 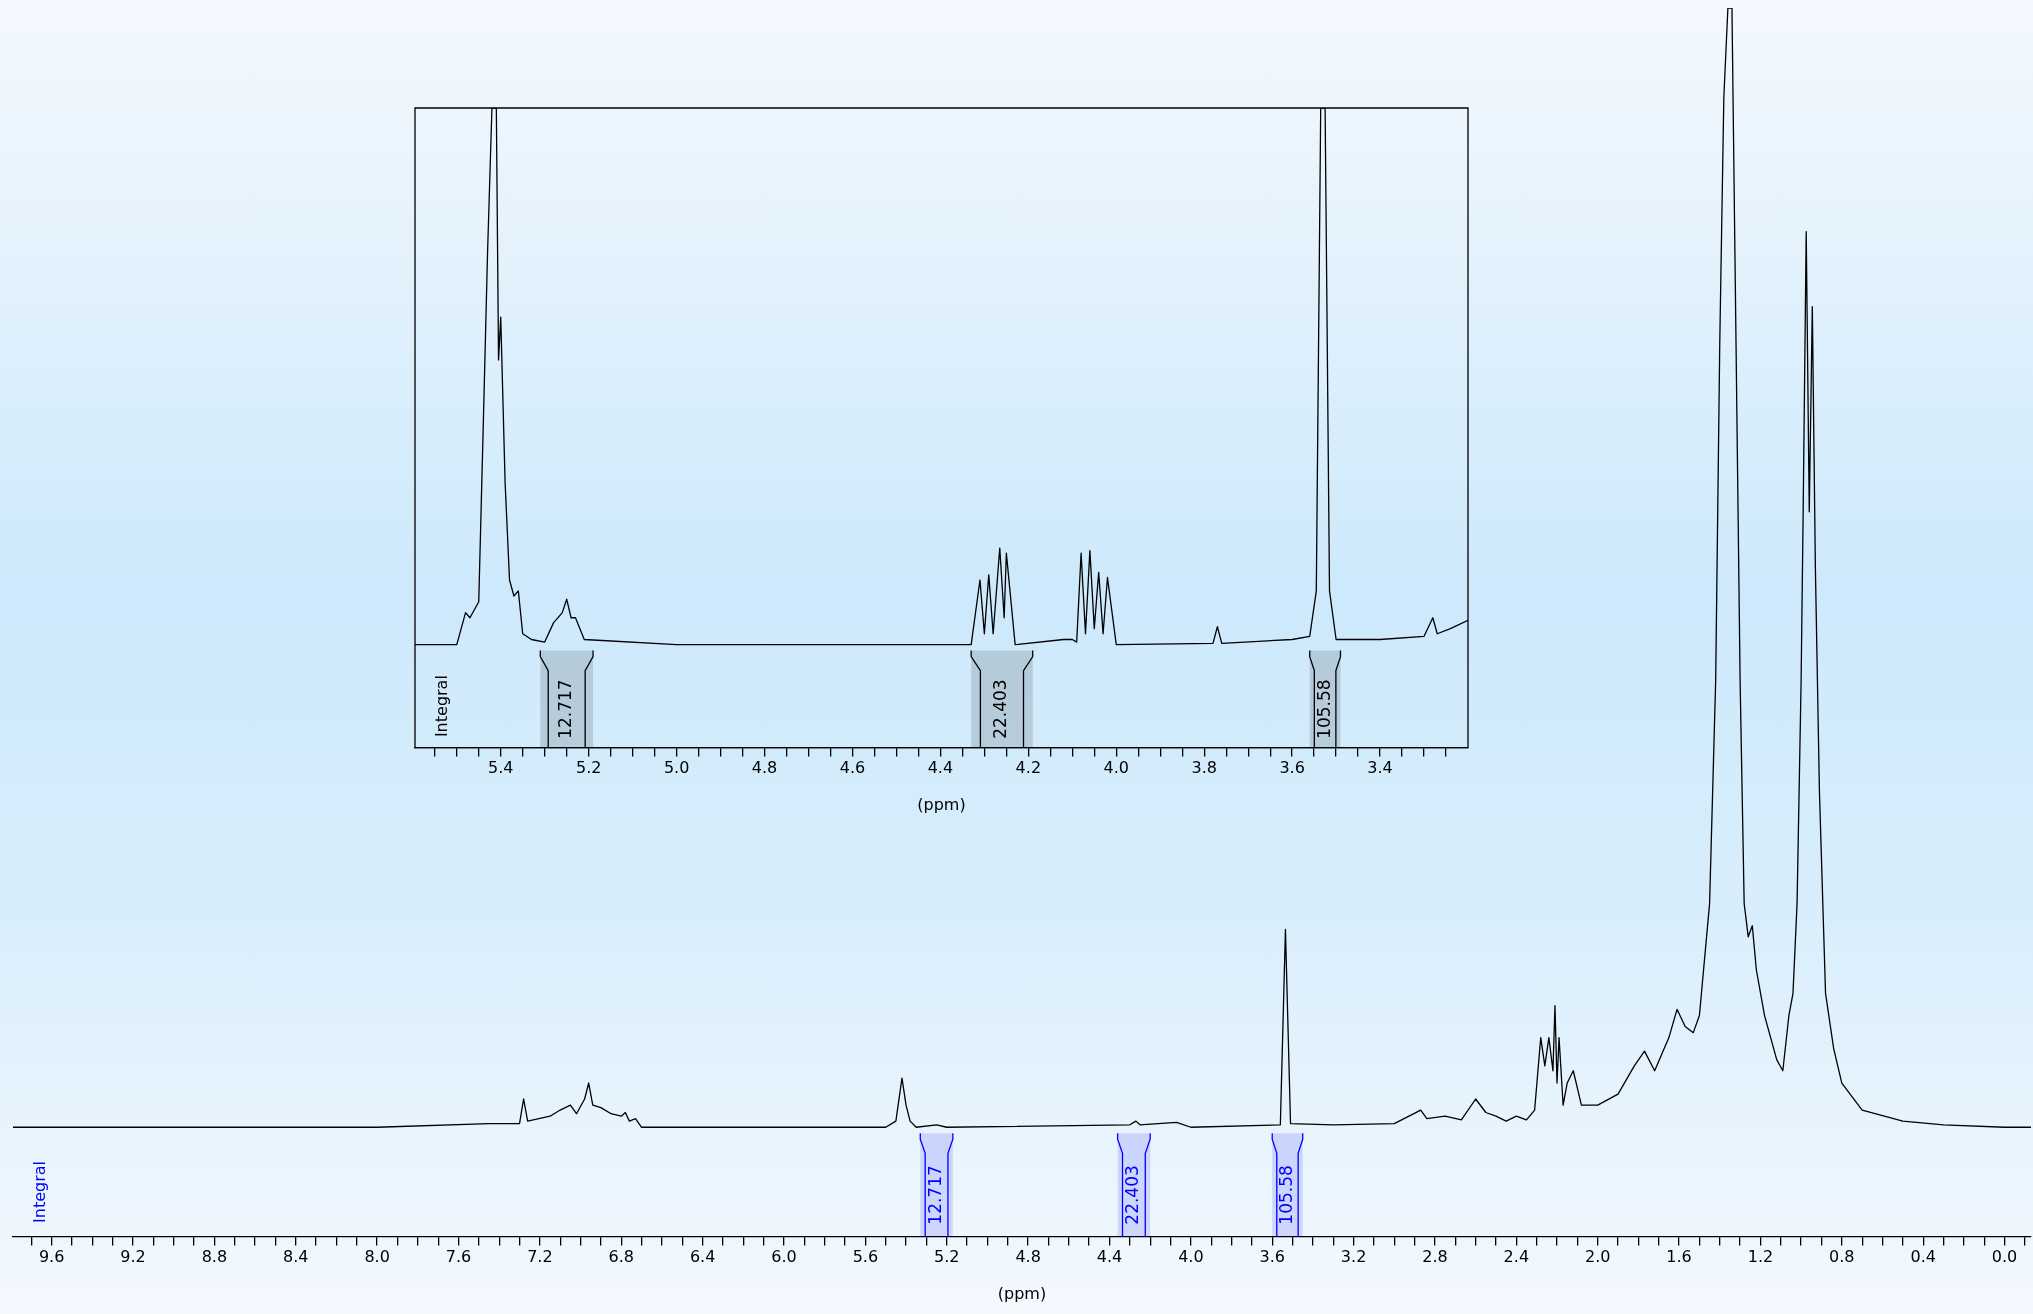 What do you see at coordinates (1204, 768) in the screenshot?
I see `x-tick-label: 3.8` at bounding box center [1204, 768].